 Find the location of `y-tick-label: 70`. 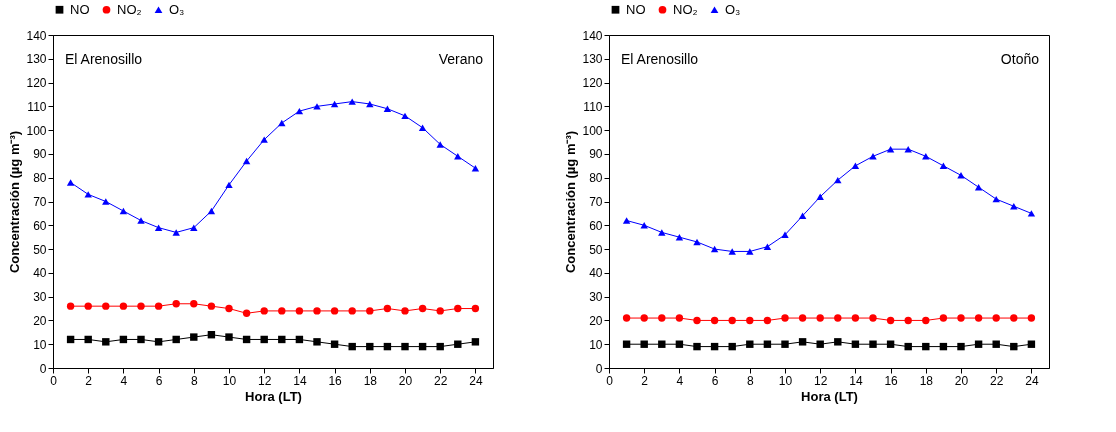

y-tick-label: 70 is located at coordinates (40, 202).